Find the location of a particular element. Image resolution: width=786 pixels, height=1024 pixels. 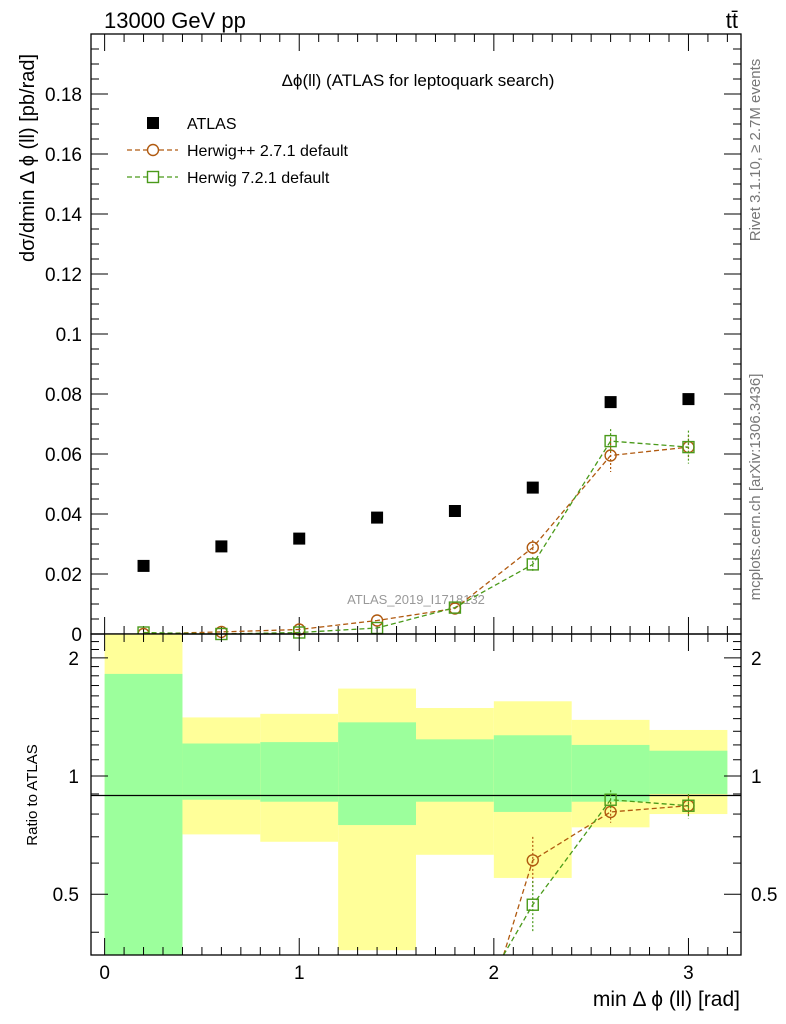

y-tick-label: 0.14 is located at coordinates (63, 215).